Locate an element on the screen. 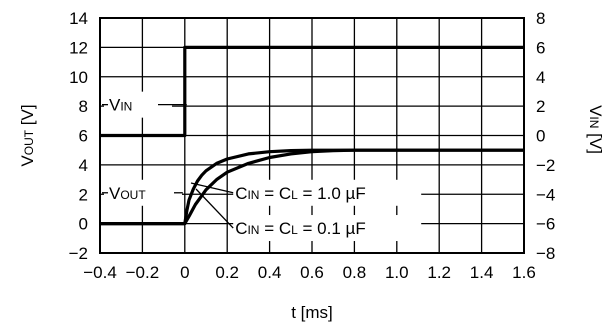  y-left-tick-label: 10 is located at coordinates (78, 77).